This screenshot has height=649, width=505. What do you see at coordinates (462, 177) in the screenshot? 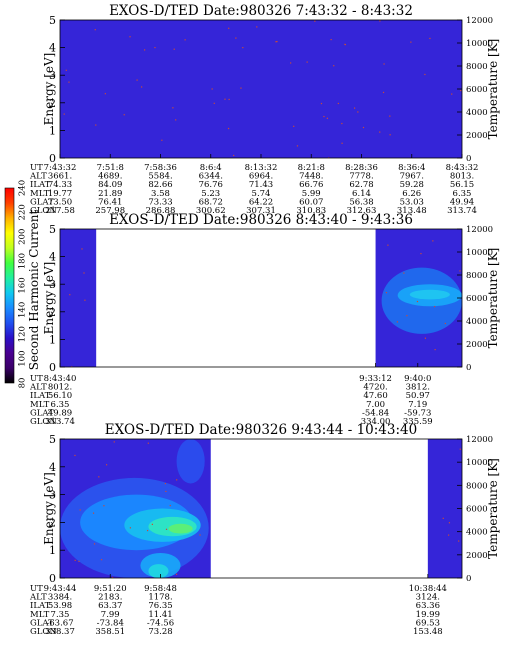
I see `ephemeris-value: 8013.` at bounding box center [462, 177].